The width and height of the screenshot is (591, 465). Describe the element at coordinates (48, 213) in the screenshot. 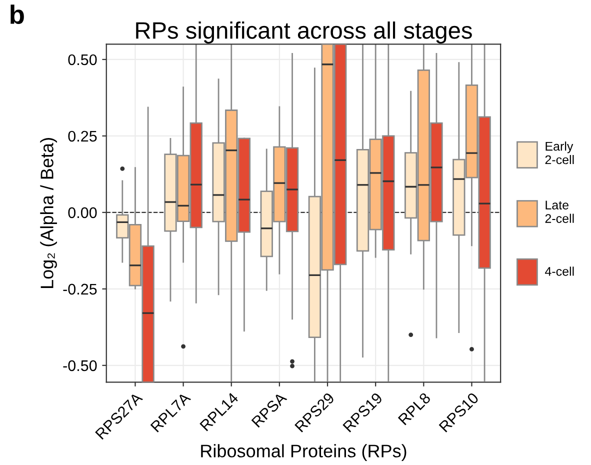

I see `y-axis-title: Log₂ (Alpha / Beta)` at that location.